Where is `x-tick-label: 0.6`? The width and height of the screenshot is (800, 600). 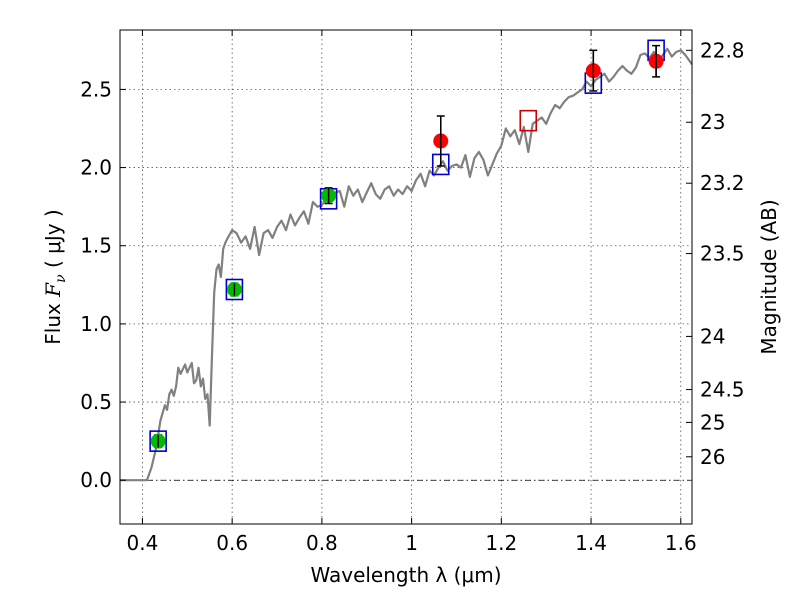 x-tick-label: 0.6 is located at coordinates (232, 543).